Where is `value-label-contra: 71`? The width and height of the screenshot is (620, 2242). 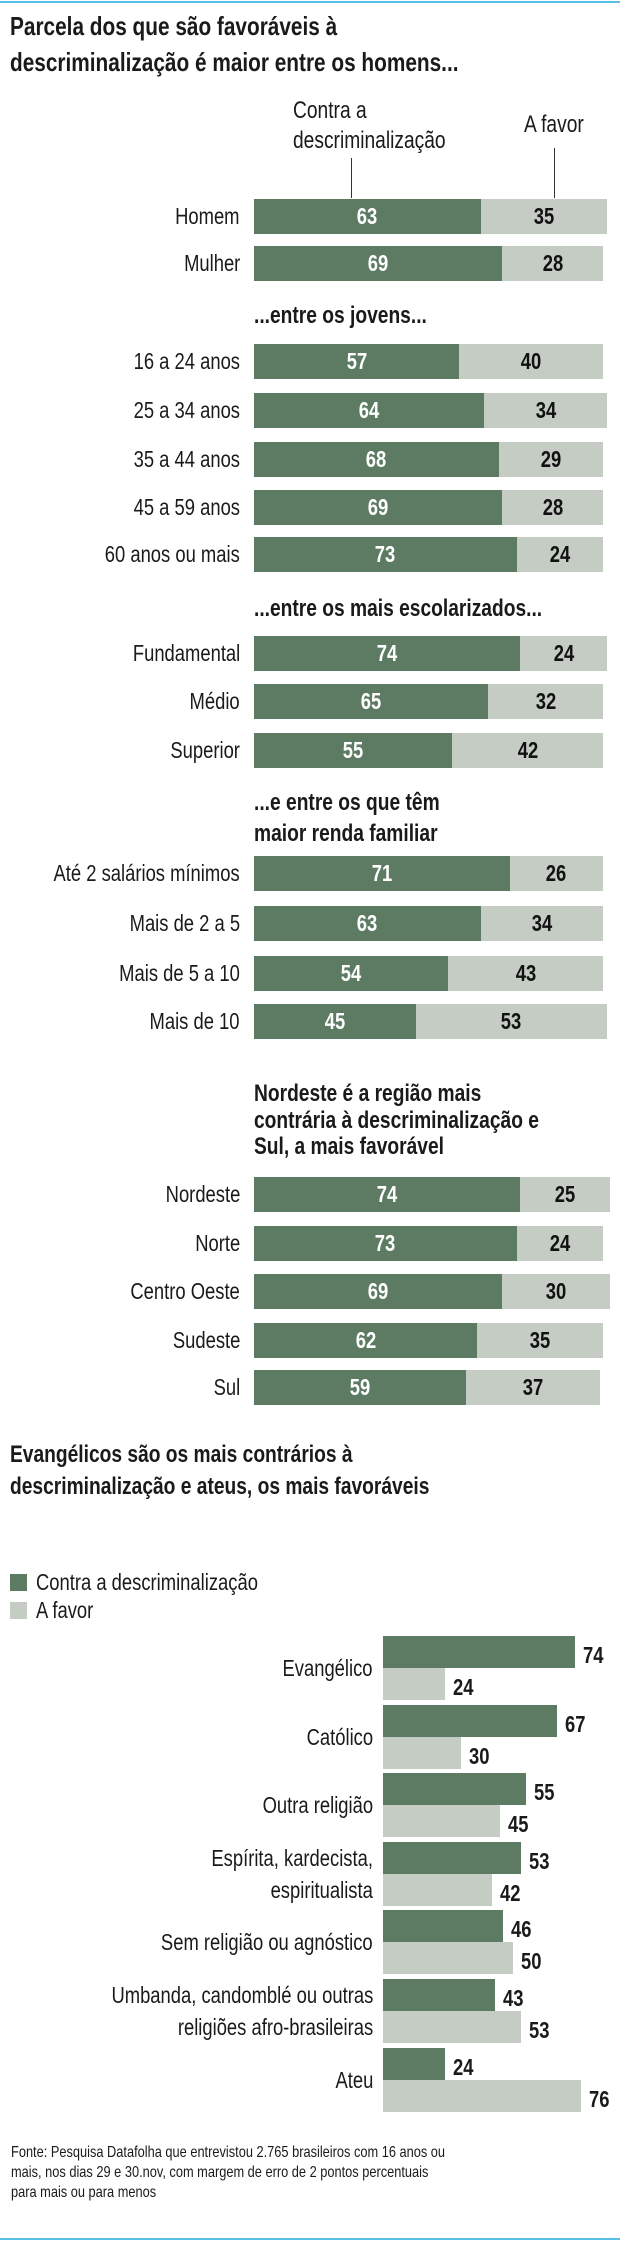
value-label-contra: 71 is located at coordinates (382, 873).